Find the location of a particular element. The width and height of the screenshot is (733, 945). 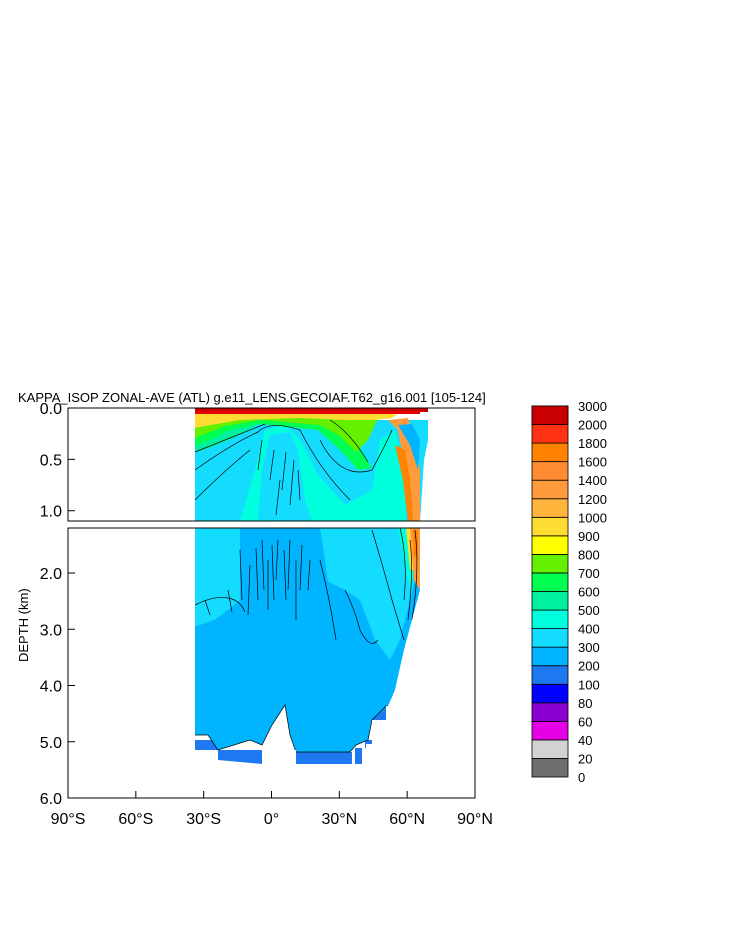

colorbar-label: 3000 is located at coordinates (592, 406).